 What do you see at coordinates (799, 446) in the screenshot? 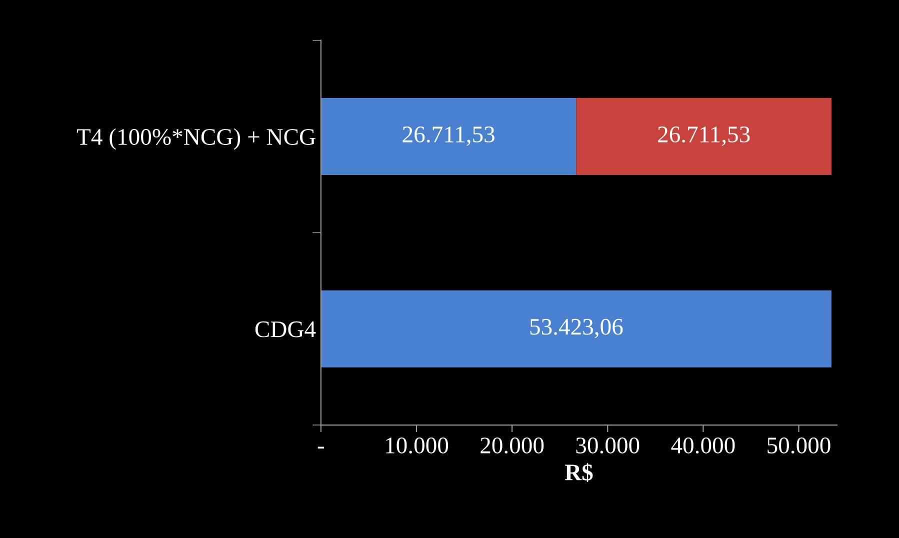
I see `x-tick-label: 50.000` at bounding box center [799, 446].